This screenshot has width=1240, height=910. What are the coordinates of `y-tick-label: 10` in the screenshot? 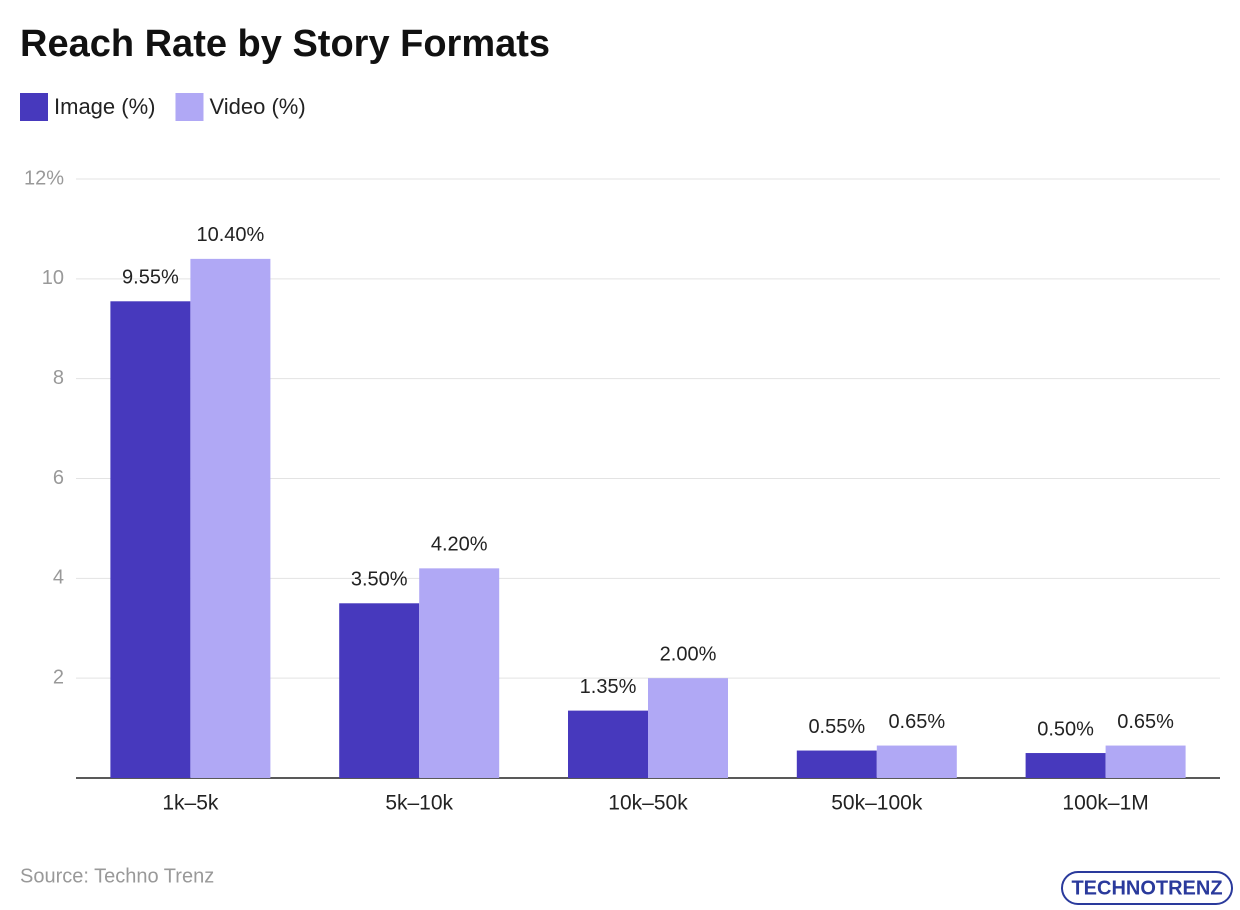 It's located at (53, 278).